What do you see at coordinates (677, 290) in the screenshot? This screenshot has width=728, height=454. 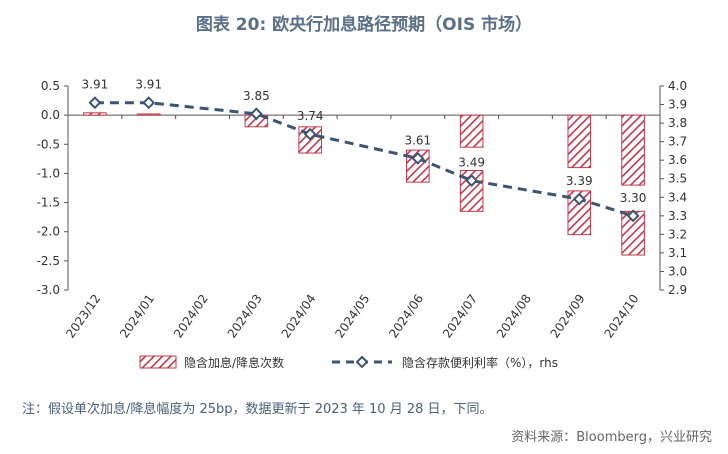 I see `right-tick-label: 2.9` at bounding box center [677, 290].